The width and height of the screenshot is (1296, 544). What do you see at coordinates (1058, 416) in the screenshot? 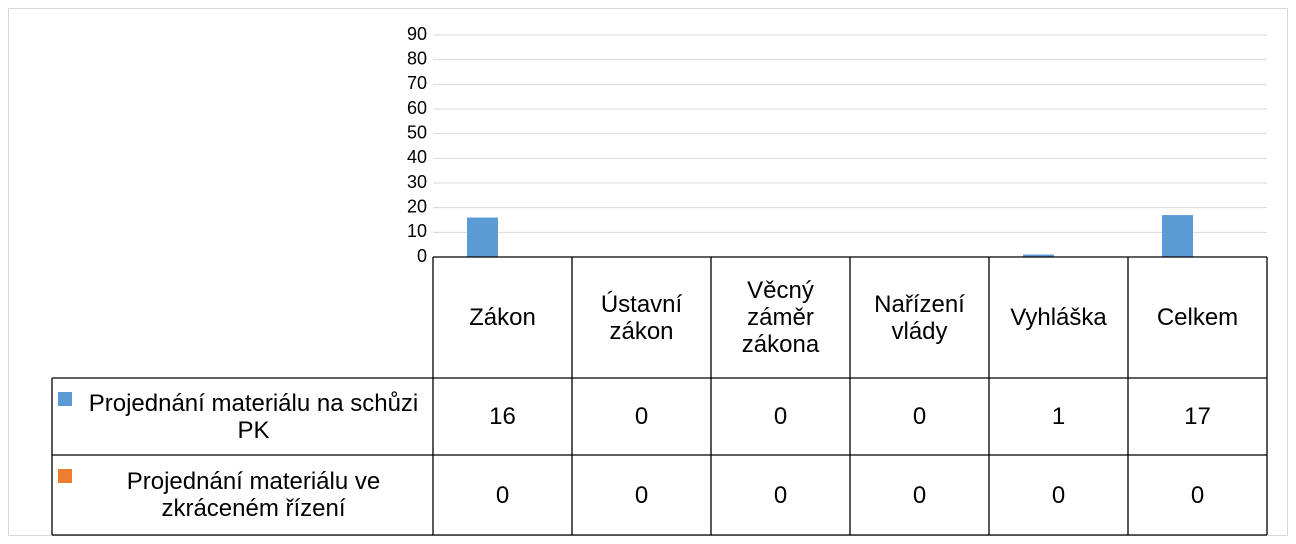
I see `table-value: 1` at bounding box center [1058, 416].